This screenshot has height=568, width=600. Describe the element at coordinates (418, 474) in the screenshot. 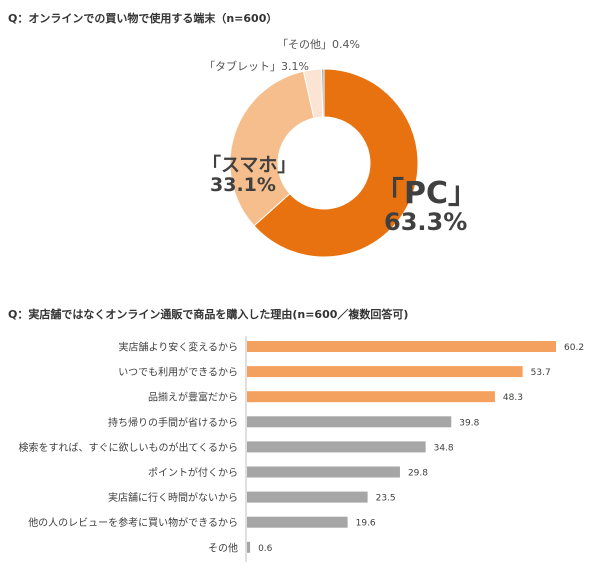

I see `bar-value-label: 29.8` at that location.